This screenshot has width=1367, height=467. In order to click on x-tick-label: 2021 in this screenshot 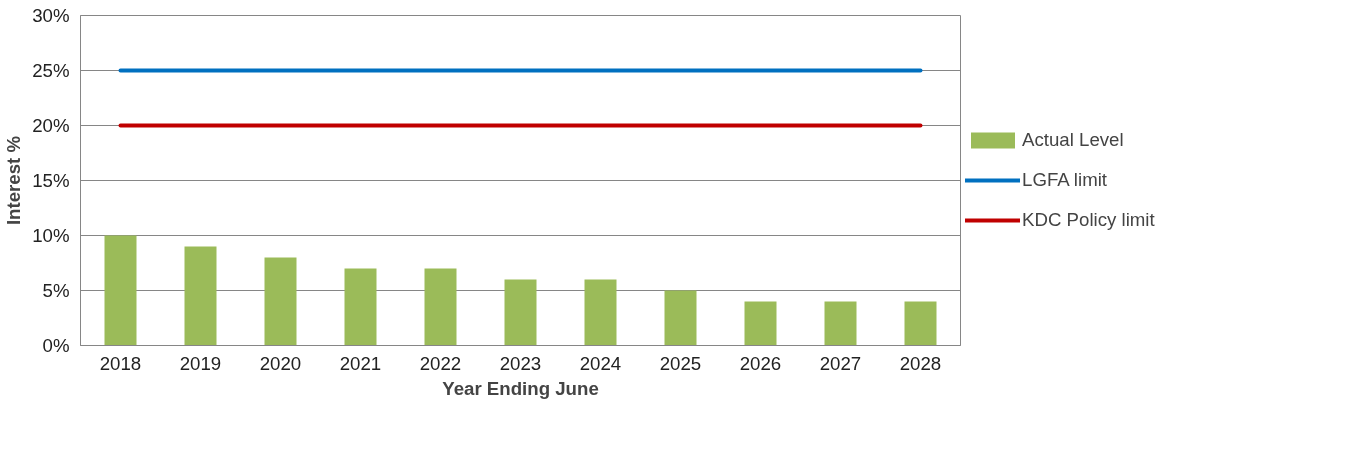, I will do `click(360, 363)`.